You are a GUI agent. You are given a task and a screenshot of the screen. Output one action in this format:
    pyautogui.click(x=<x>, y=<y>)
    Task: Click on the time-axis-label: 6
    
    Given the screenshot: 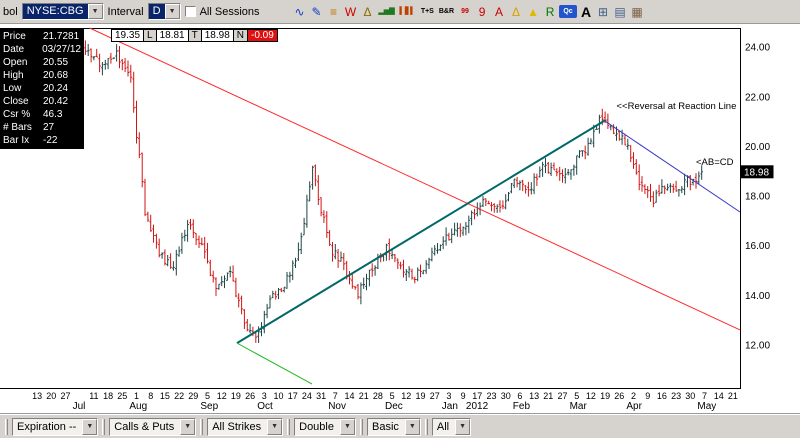 What is the action you would take?
    pyautogui.click(x=519, y=396)
    